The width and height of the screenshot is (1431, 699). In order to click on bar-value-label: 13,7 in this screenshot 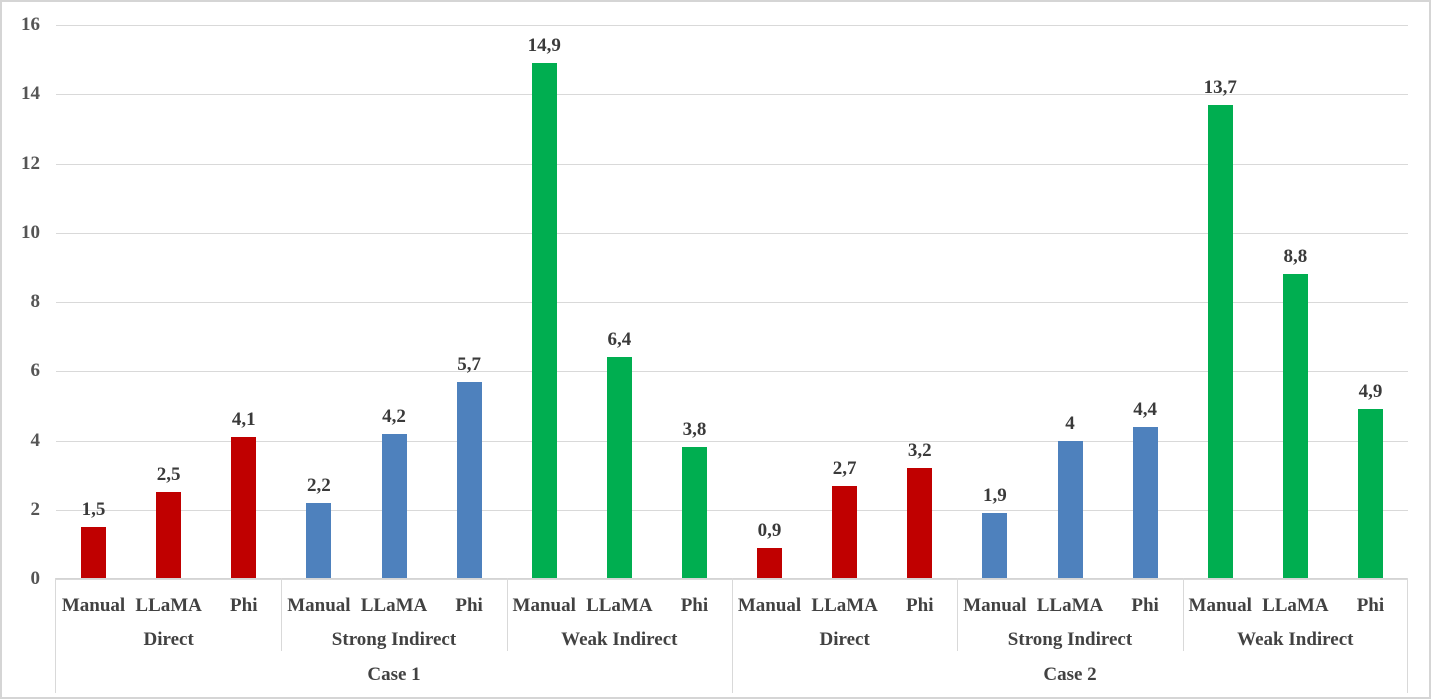, I will do `click(1220, 87)`.